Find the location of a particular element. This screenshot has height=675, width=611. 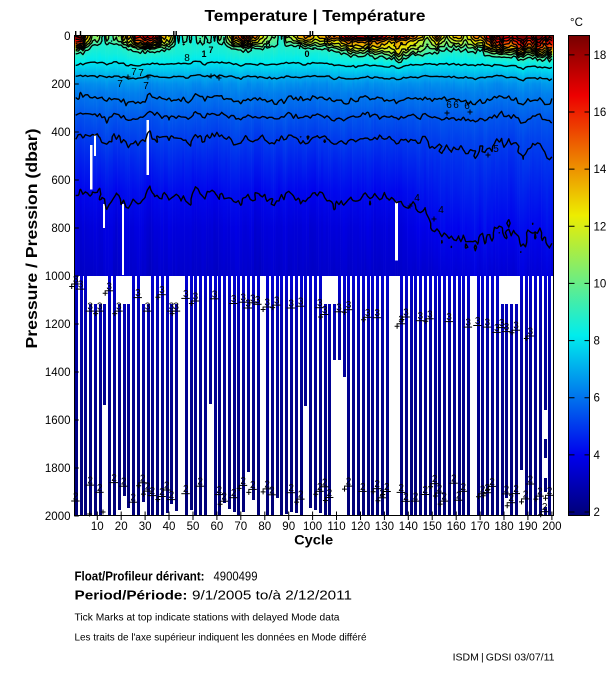

svg-text: 180 is located at coordinates (503, 527).